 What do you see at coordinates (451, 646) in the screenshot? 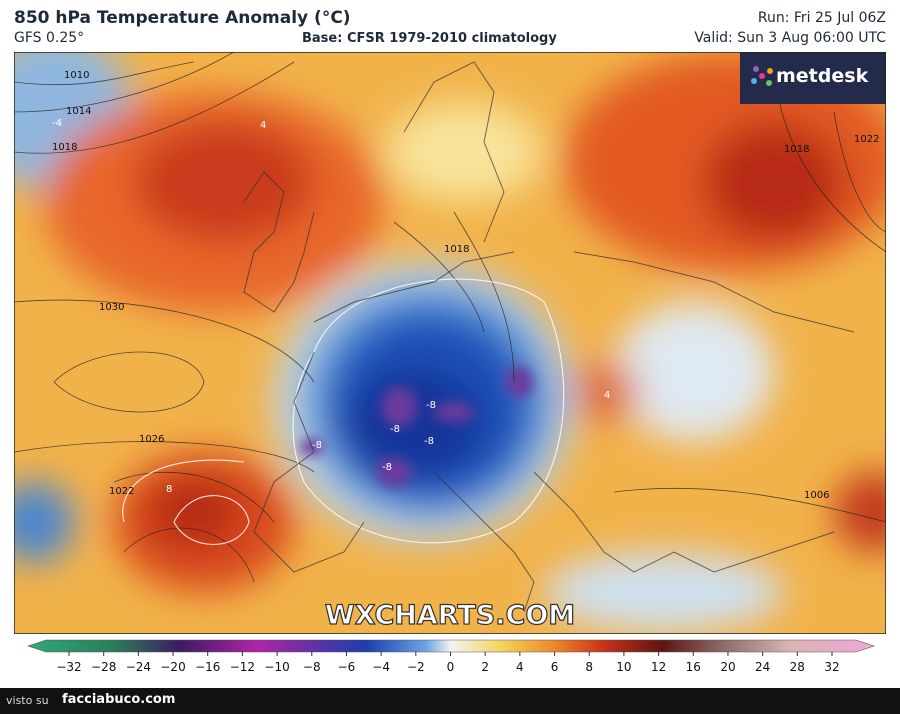
I see `colorbar-scale` at bounding box center [451, 646].